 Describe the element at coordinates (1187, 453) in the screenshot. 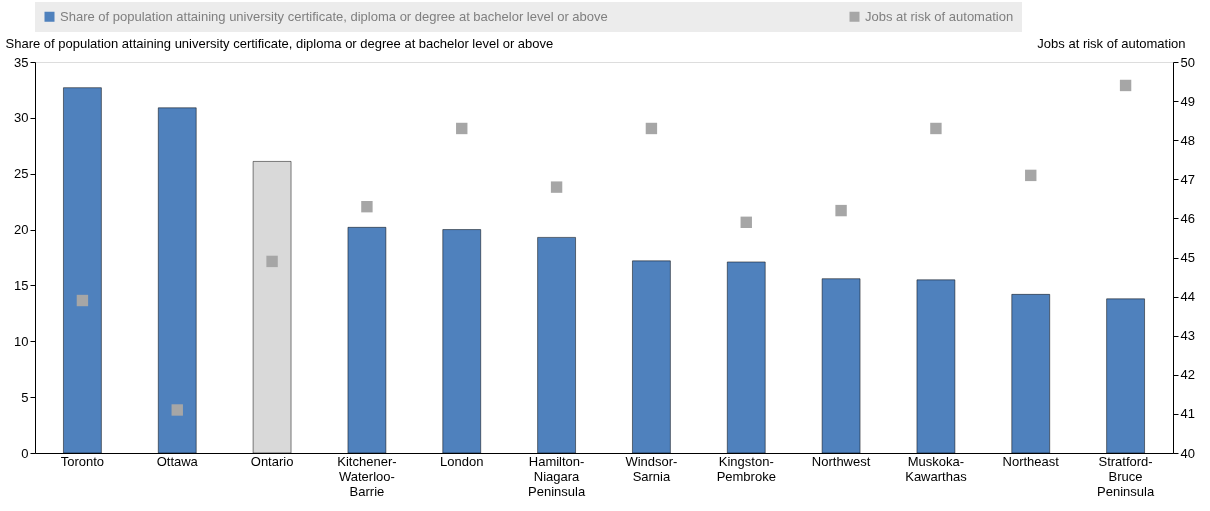

I see `y2-tick-label: 40` at that location.